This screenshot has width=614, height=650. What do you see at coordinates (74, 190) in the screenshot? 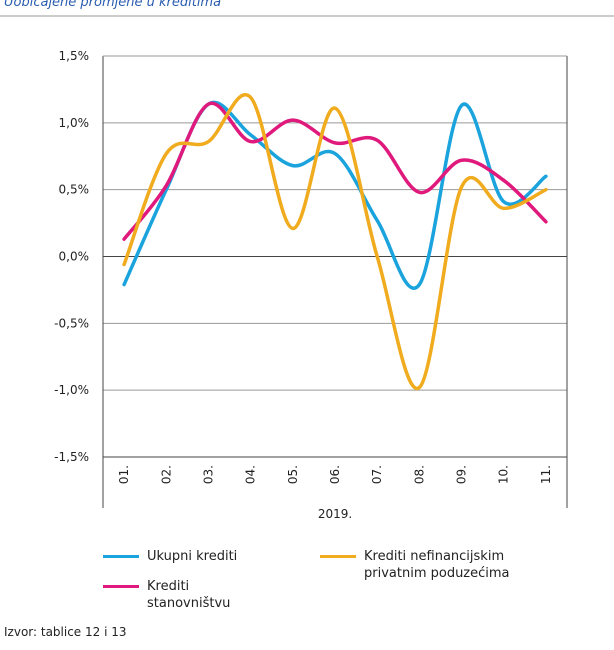
I see `y-tick-label: 0,5%` at bounding box center [74, 190].